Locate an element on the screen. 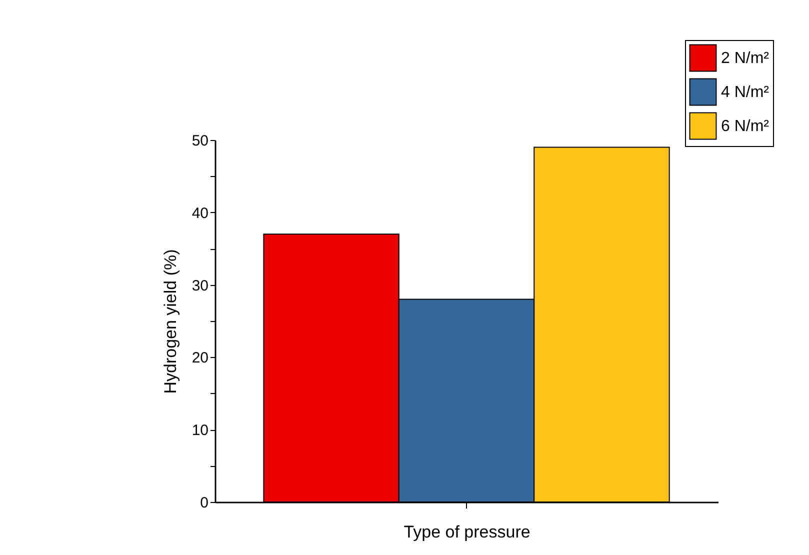 The height and width of the screenshot is (555, 809). y-tick-label: 30 is located at coordinates (200, 285).